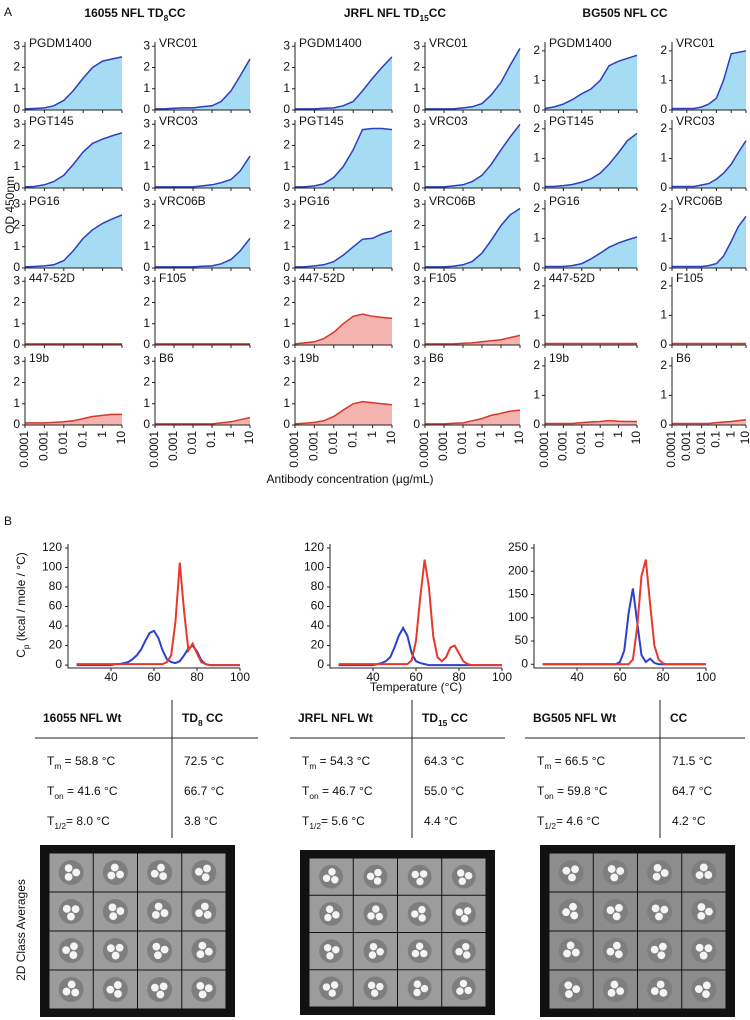 The image size is (750, 1020). Describe the element at coordinates (39, 358) in the screenshot. I see `plot-label: 19b` at that location.